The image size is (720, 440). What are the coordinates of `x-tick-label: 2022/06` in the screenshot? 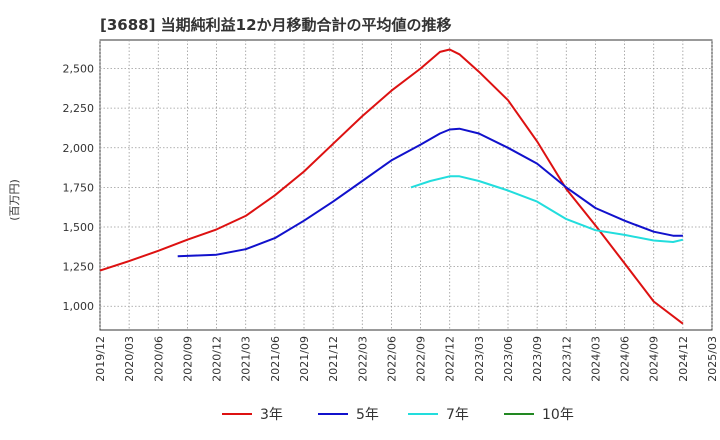 It's located at (391, 359).